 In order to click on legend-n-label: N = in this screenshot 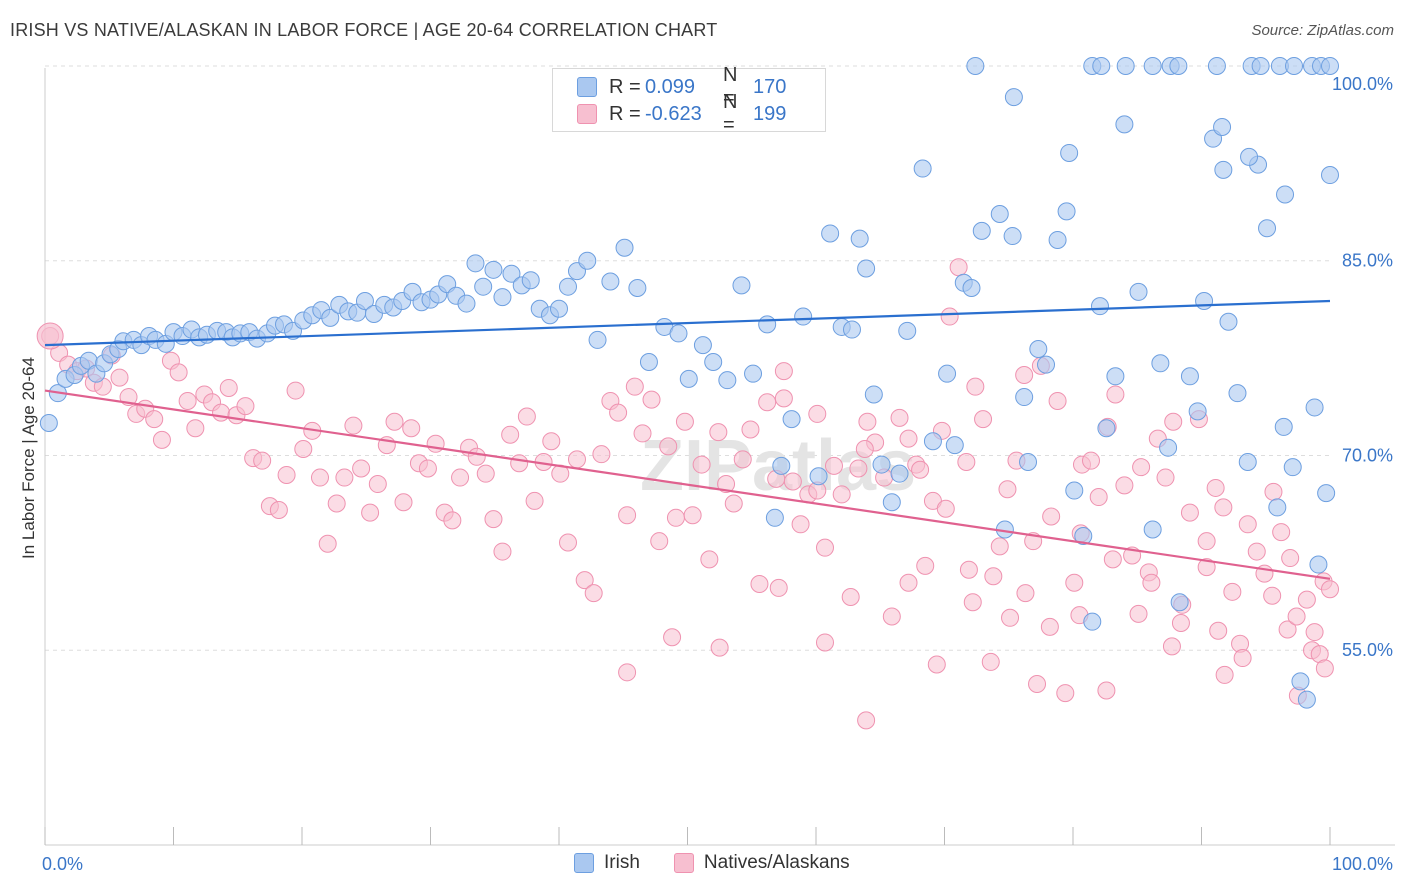, I will do `click(730, 86)`.